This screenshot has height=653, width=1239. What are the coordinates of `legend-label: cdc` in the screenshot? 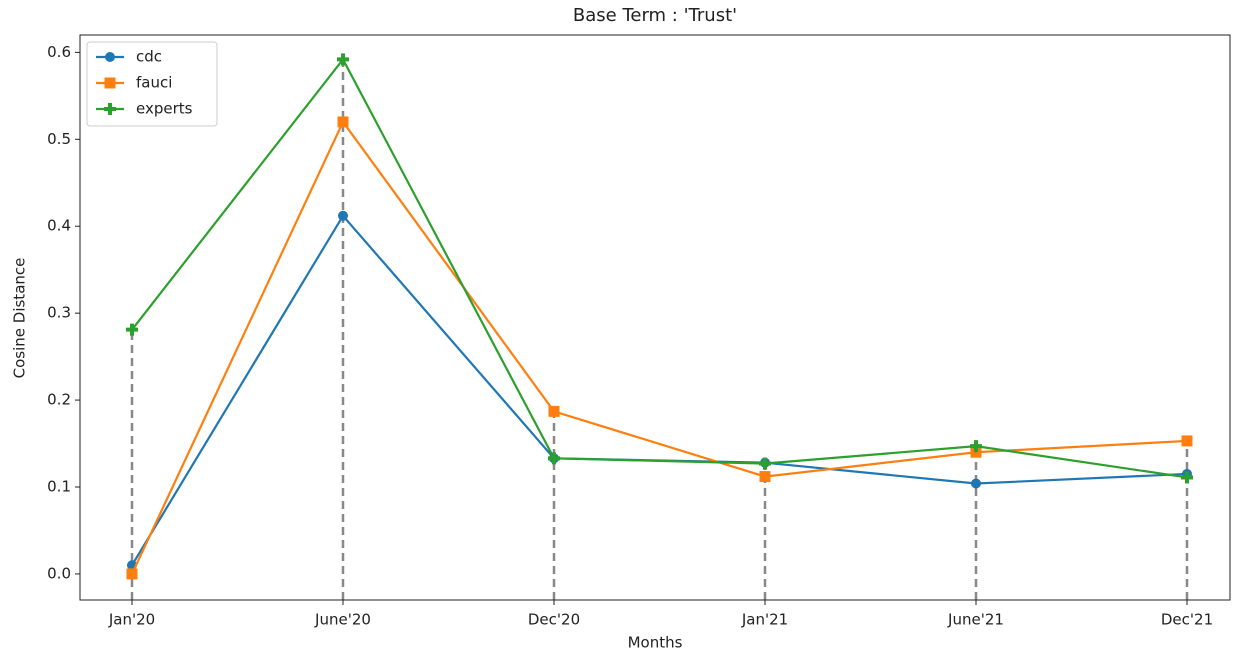 It's located at (149, 57).